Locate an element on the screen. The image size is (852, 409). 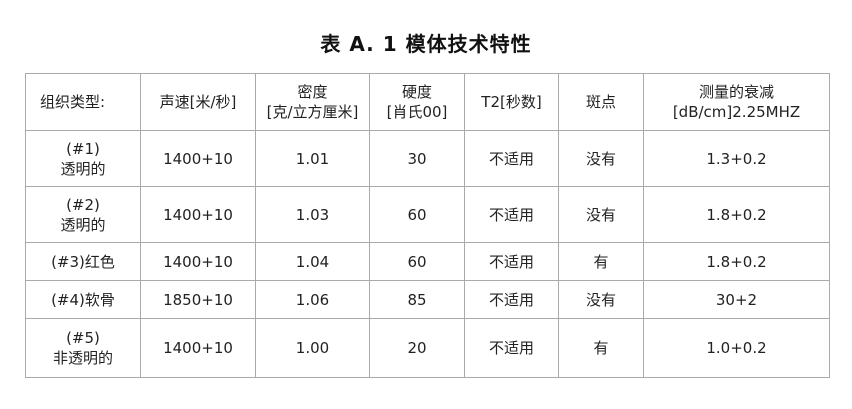
table-cell: 85 is located at coordinates (417, 299).